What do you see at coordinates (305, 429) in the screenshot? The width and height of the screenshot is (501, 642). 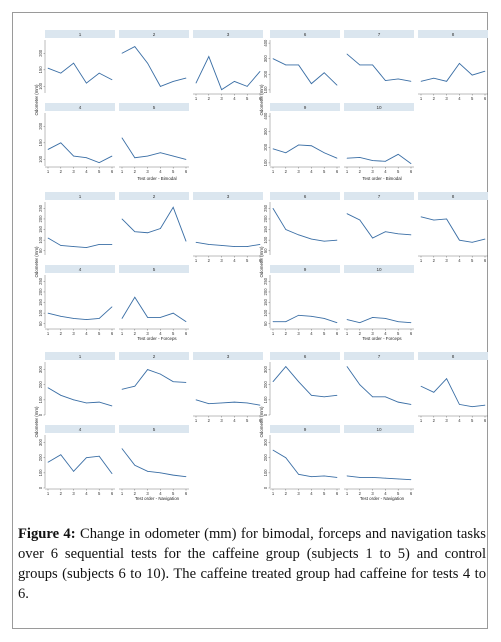 I see `panel-title: 9` at bounding box center [305, 429].